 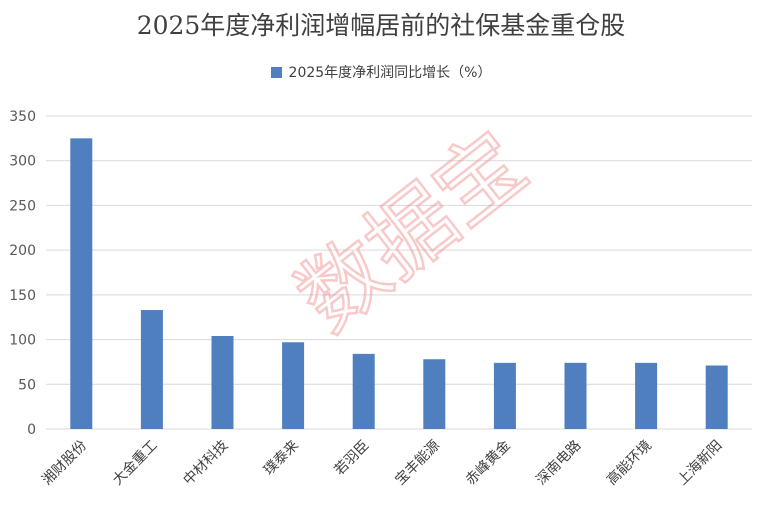 I want to click on y-tick-label: 150, so click(x=22, y=296).